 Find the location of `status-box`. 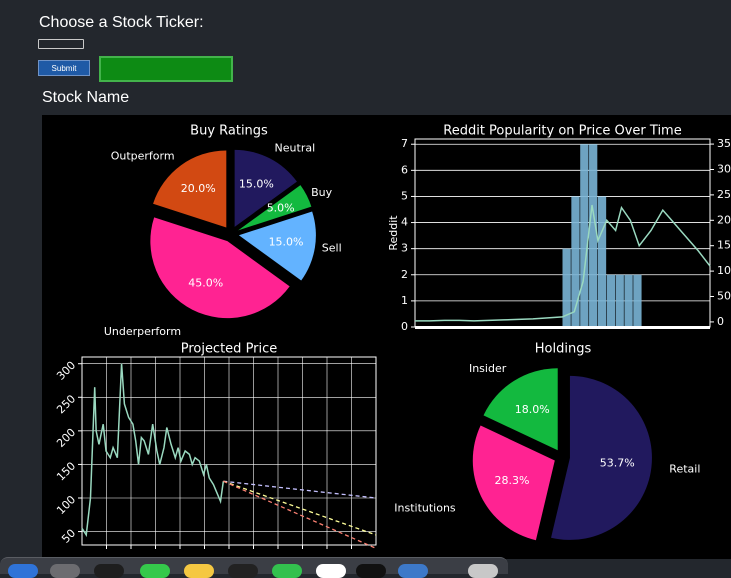

status-box is located at coordinates (166, 69).